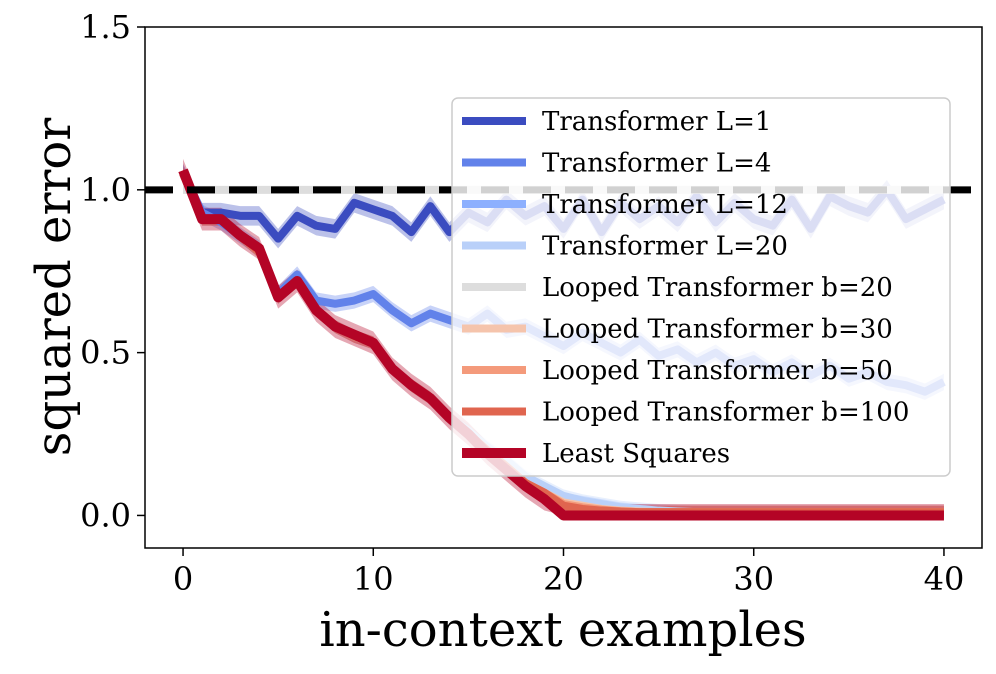  I want to click on x-tick-label: 0, so click(183, 579).